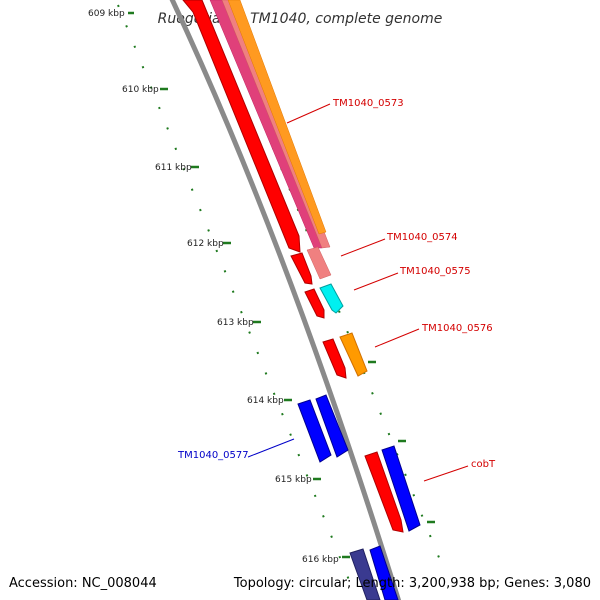 The image size is (600, 600). I want to click on tick-label-614: 614 kbp, so click(265, 401).